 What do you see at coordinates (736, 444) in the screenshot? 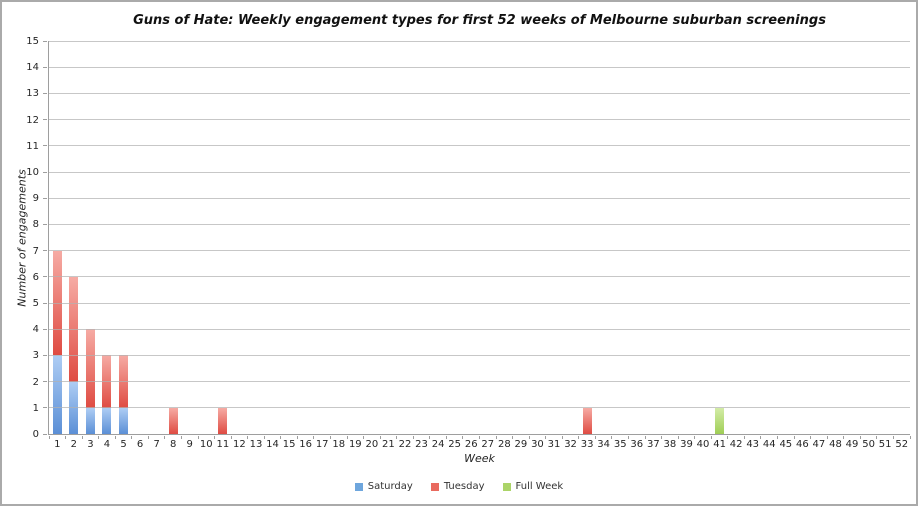
I see `x-axis-label-42: 42` at bounding box center [736, 444].